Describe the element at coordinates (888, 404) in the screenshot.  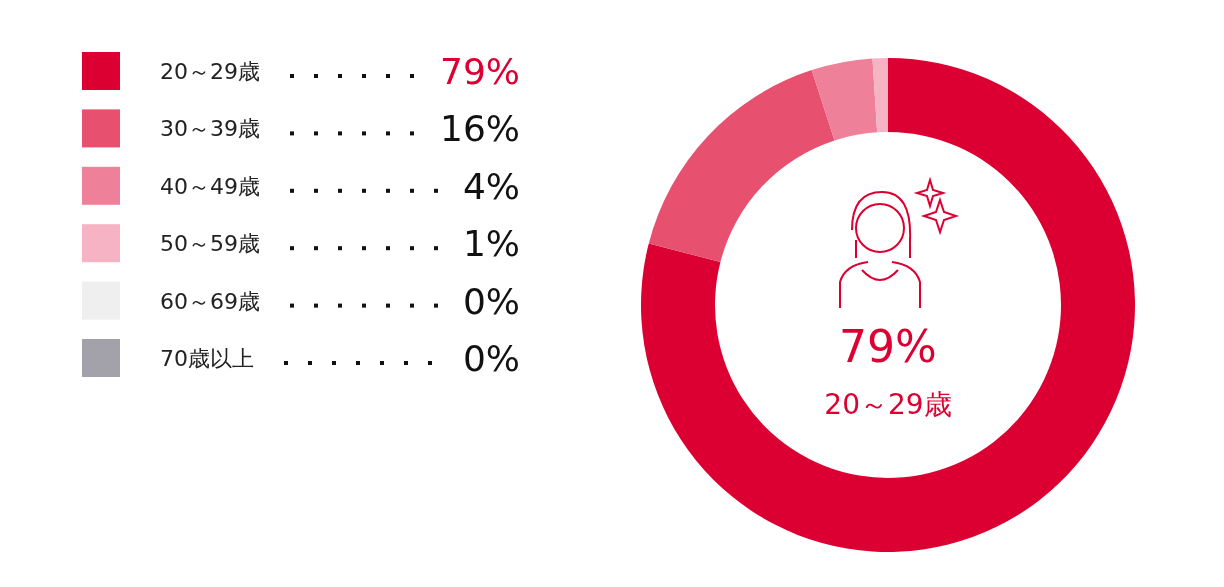
I see `text: 20～29歳` at that location.